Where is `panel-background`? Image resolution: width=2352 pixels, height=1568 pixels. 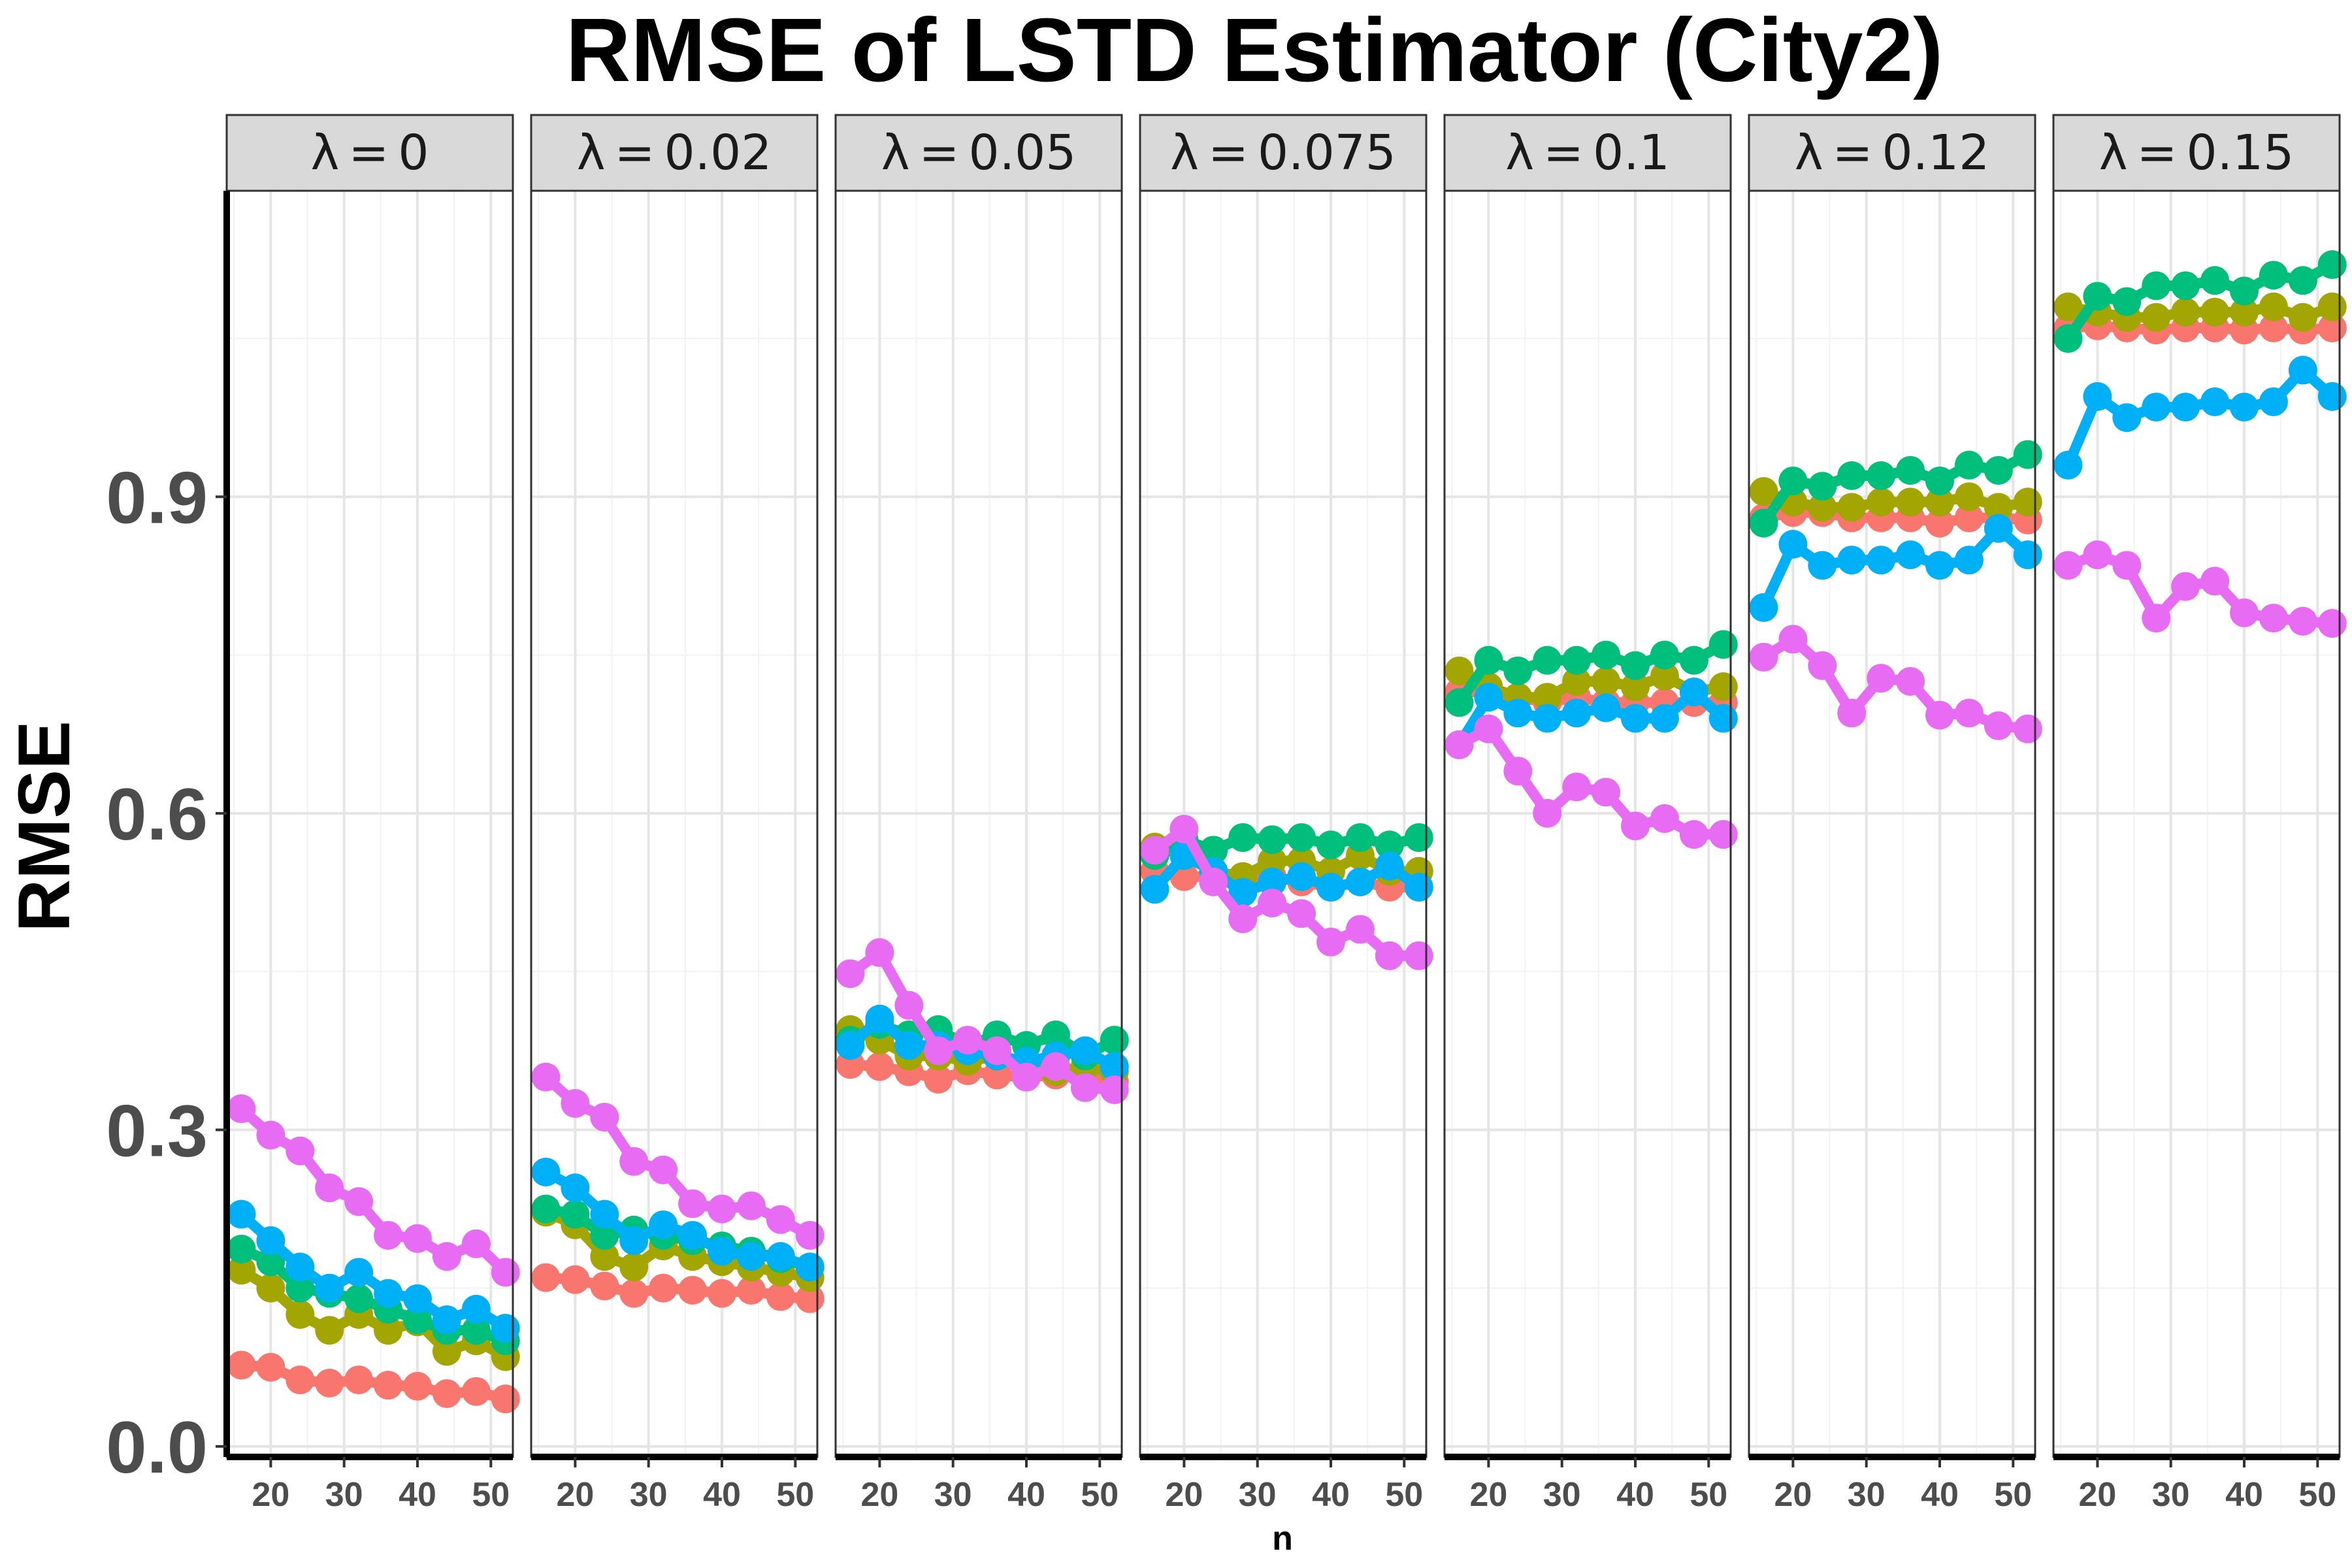 panel-background is located at coordinates (1892, 824).